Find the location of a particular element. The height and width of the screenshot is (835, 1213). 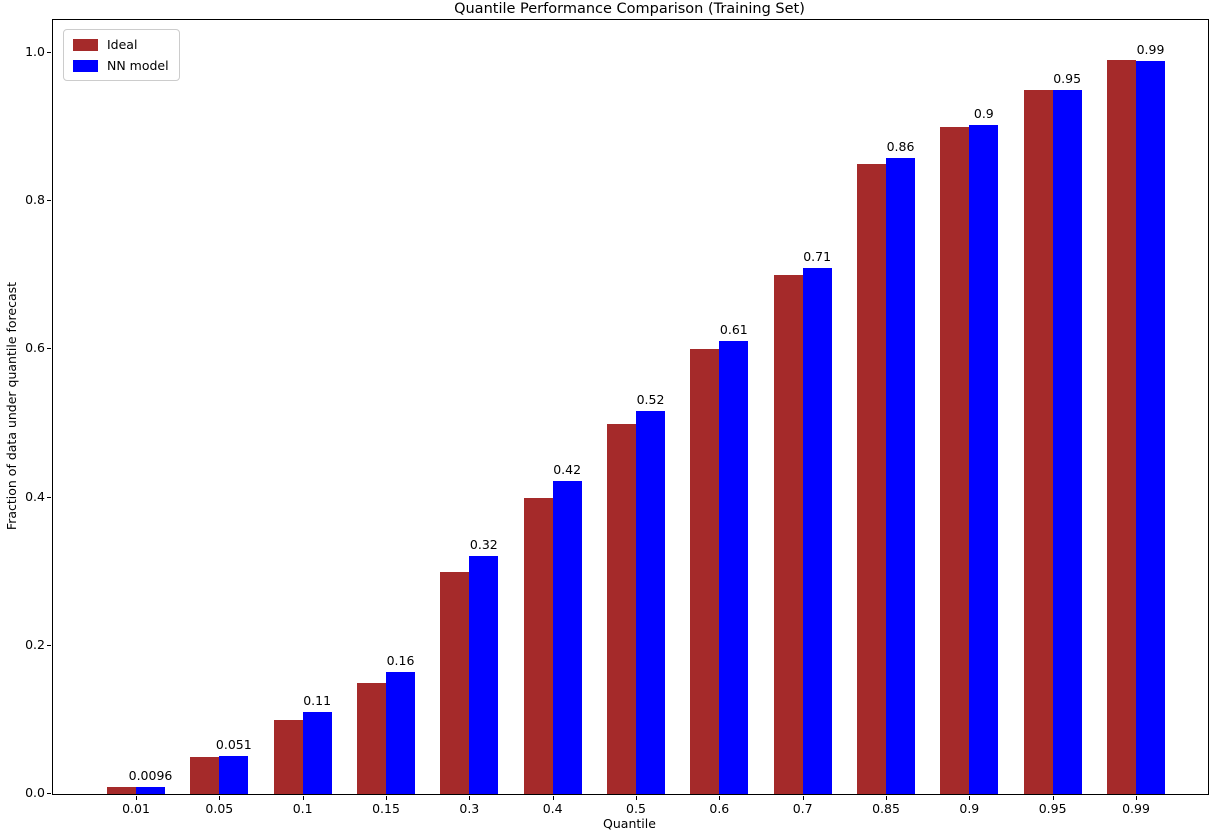

legend-swatch-ideal is located at coordinates (85, 44).